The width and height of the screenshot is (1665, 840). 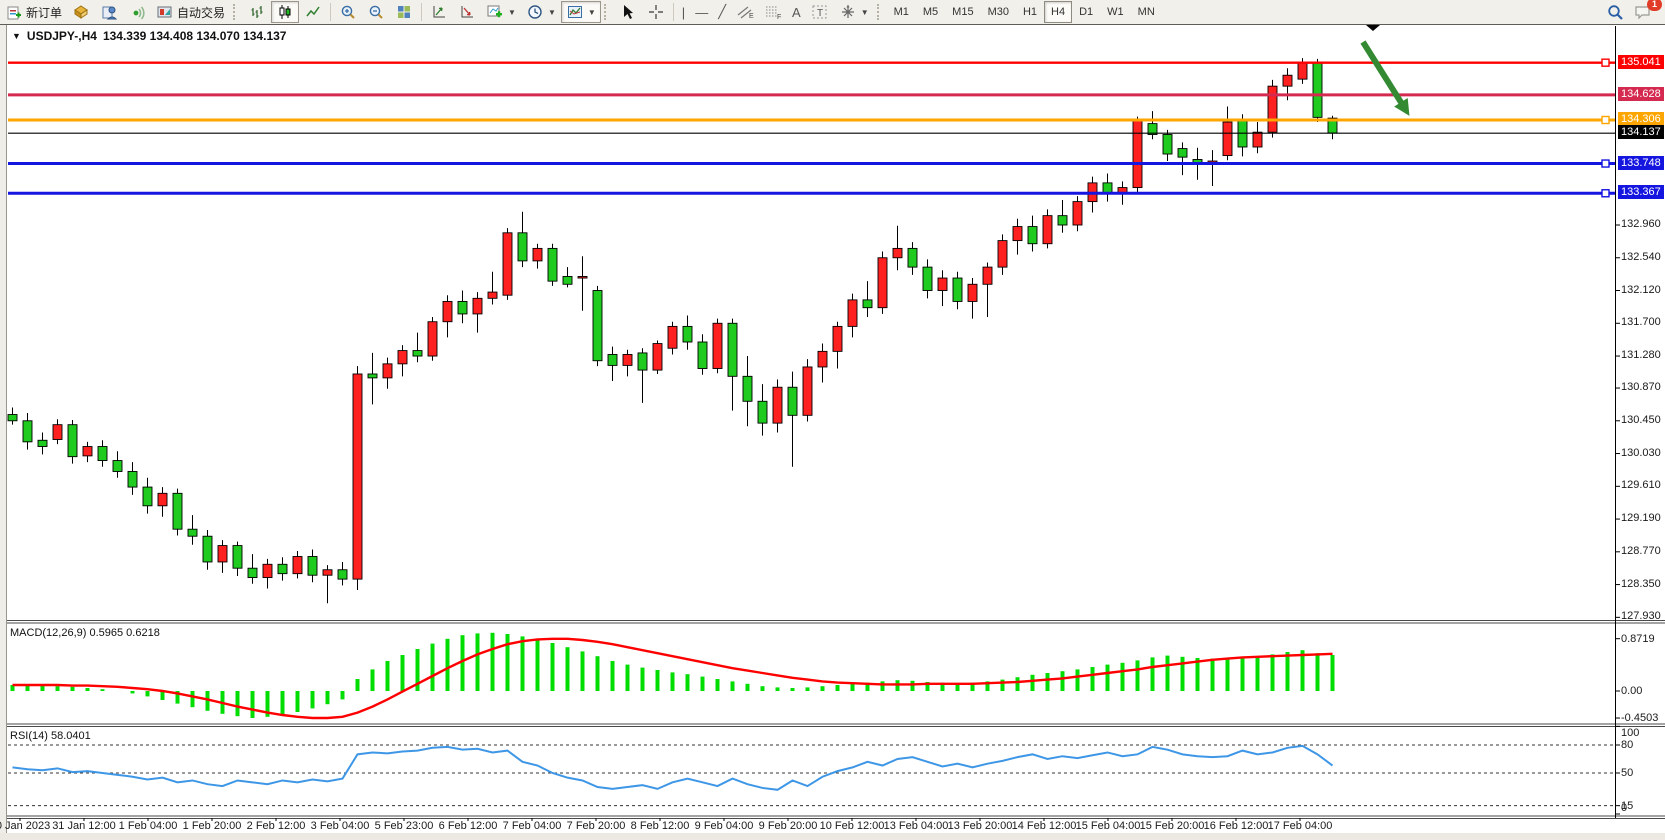 What do you see at coordinates (1044, 826) in the screenshot?
I see `date-label: 14 Feb 12:00` at bounding box center [1044, 826].